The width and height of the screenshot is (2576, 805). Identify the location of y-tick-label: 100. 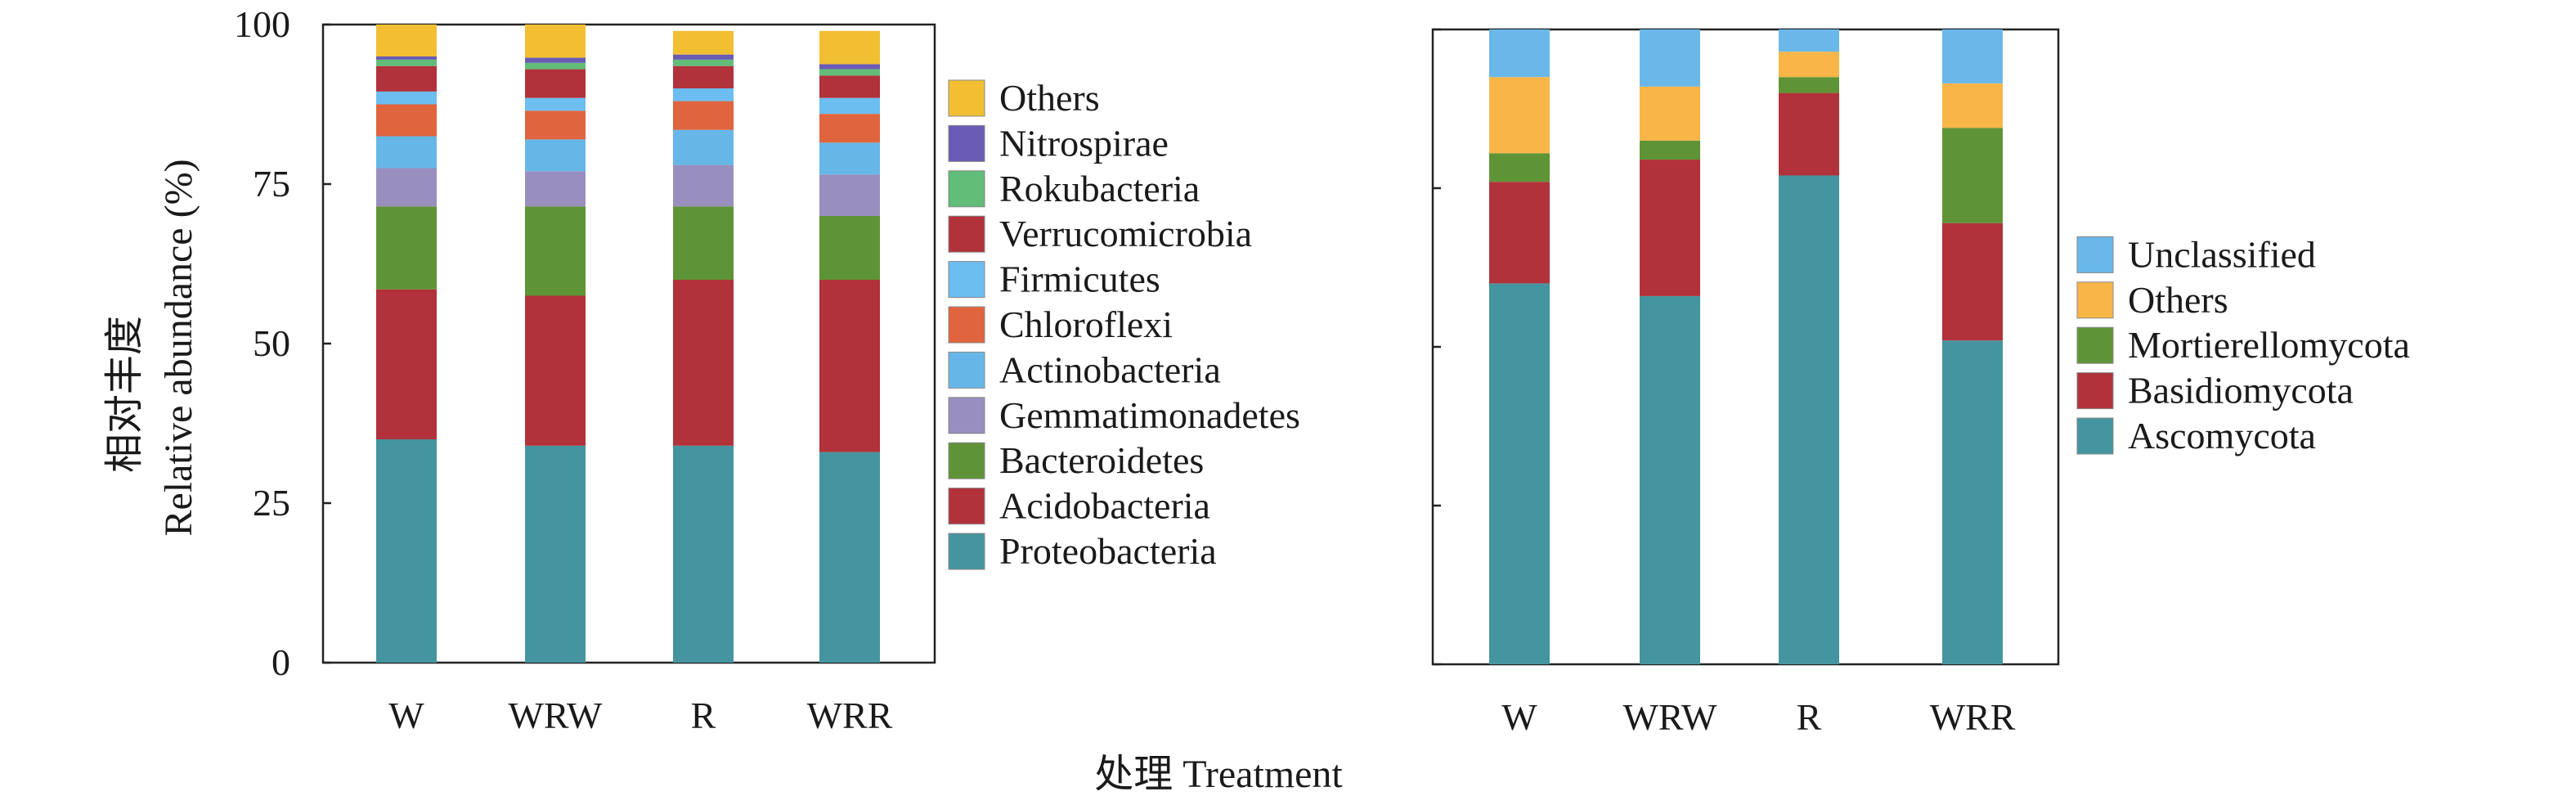
(262, 24).